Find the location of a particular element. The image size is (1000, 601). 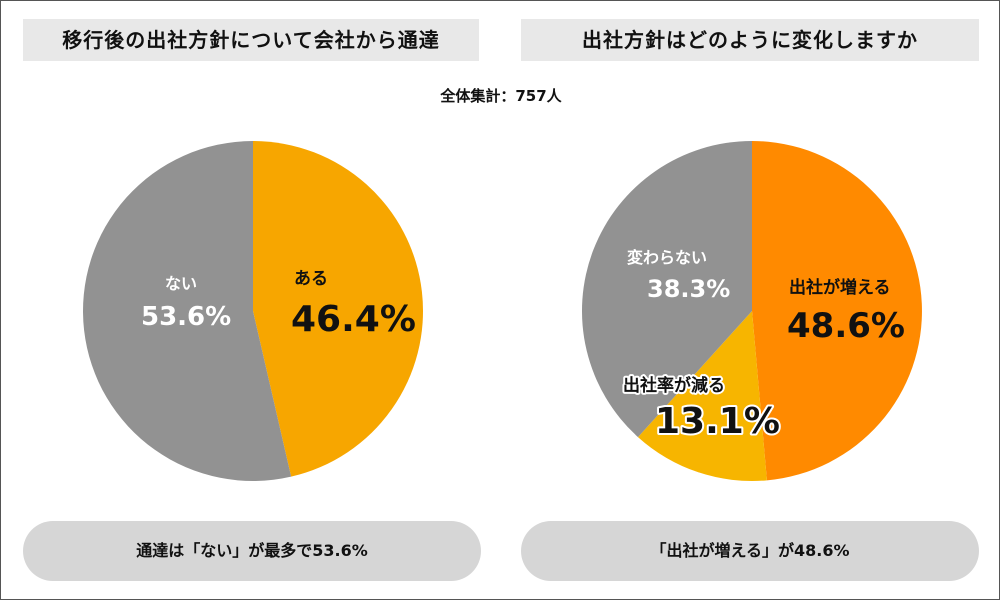

pie-slice-increase is located at coordinates (837, 311).